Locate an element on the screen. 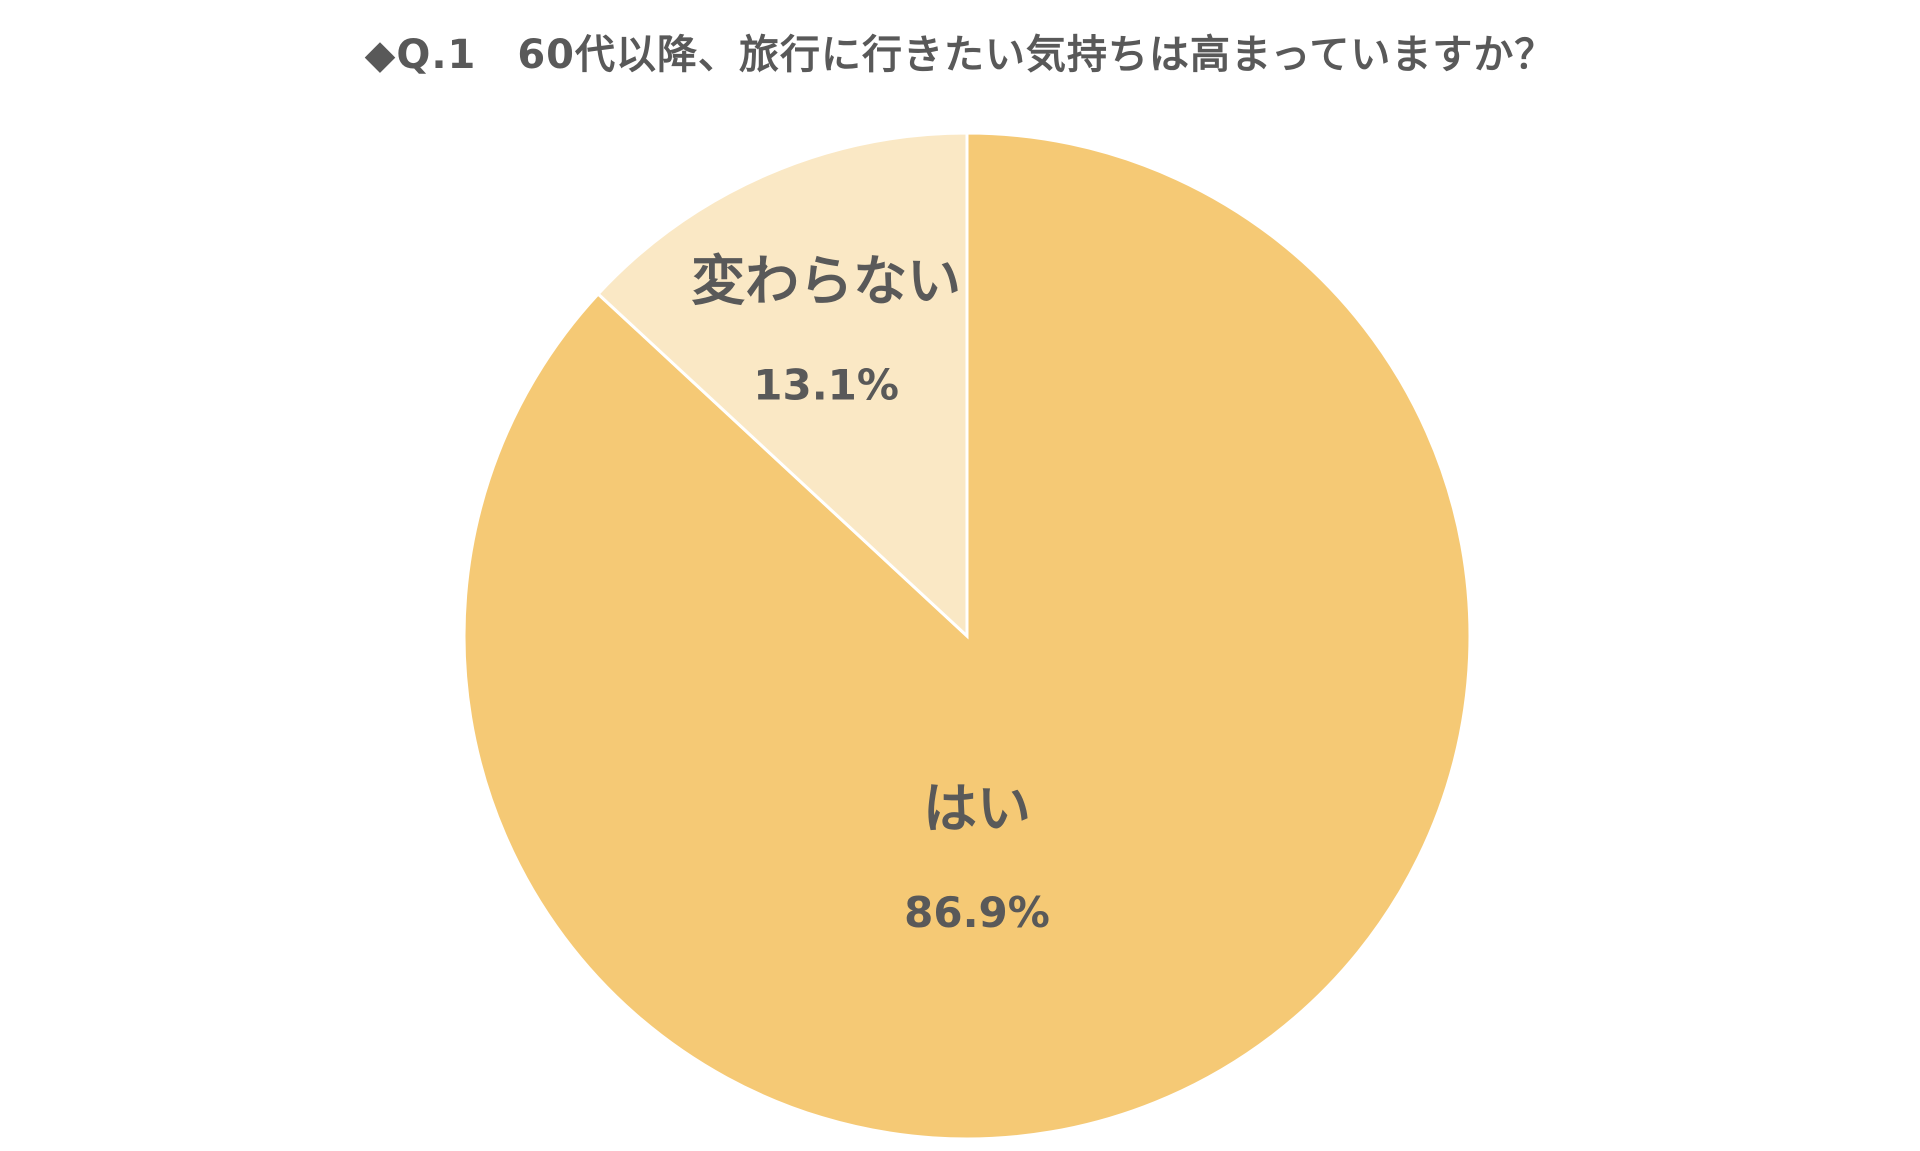 The image size is (1920, 1151). slice-label-2: 変わらない is located at coordinates (826, 280).